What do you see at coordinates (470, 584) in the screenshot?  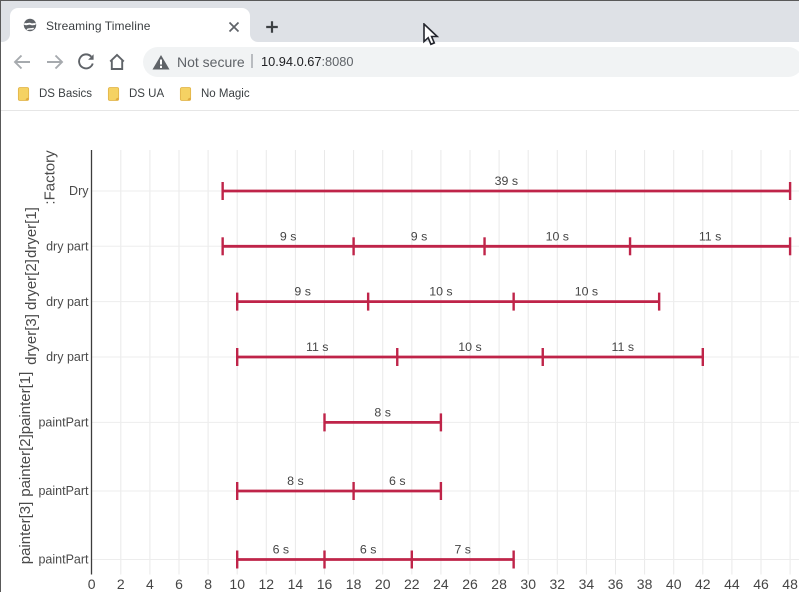 I see `svg-text: 26` at bounding box center [470, 584].